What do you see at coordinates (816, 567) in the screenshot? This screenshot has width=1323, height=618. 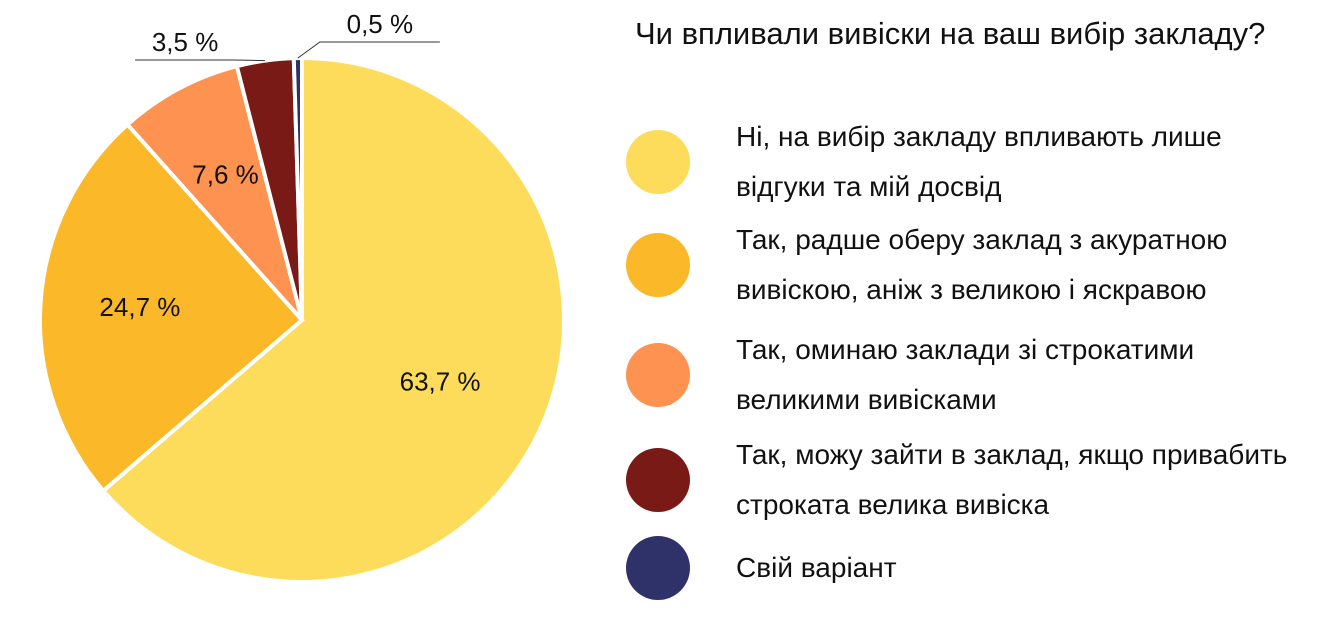 I see `legend-label: Свій варіант` at bounding box center [816, 567].